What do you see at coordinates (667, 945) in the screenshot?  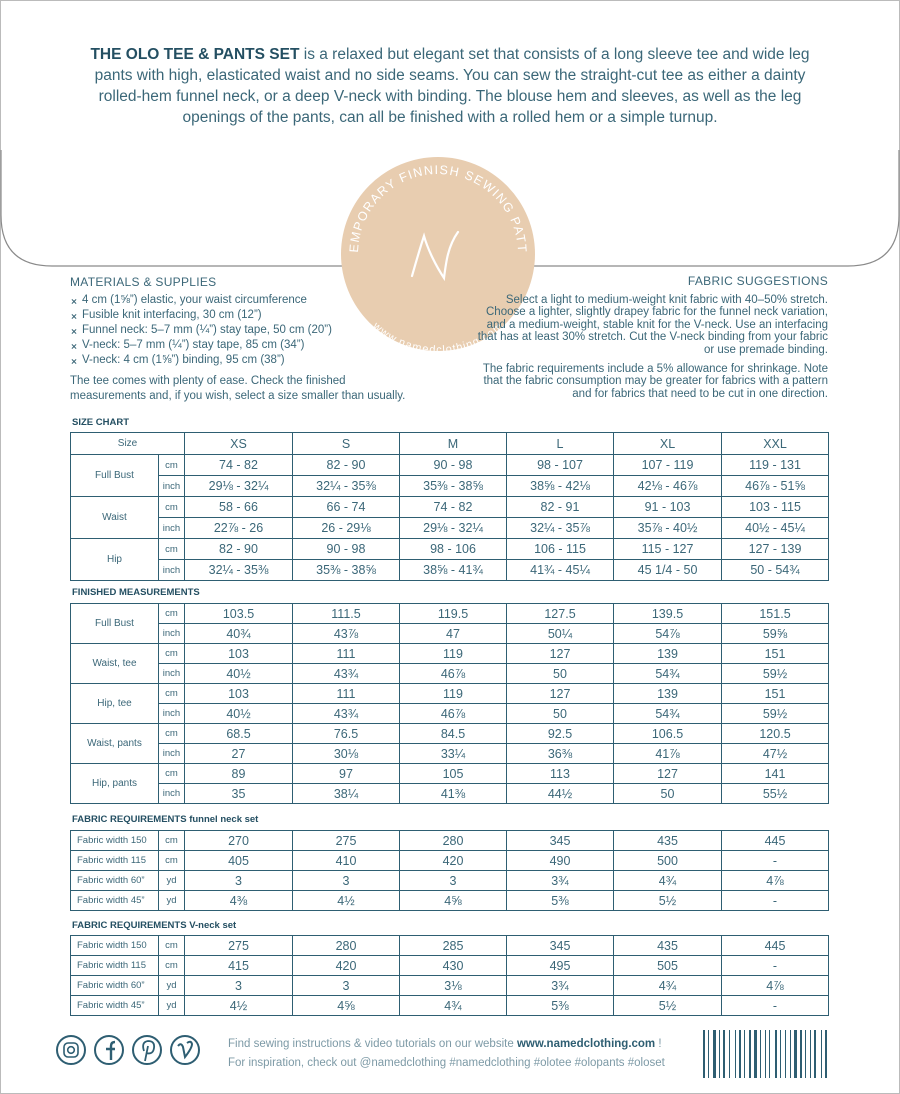 I see `cell: 435` at bounding box center [667, 945].